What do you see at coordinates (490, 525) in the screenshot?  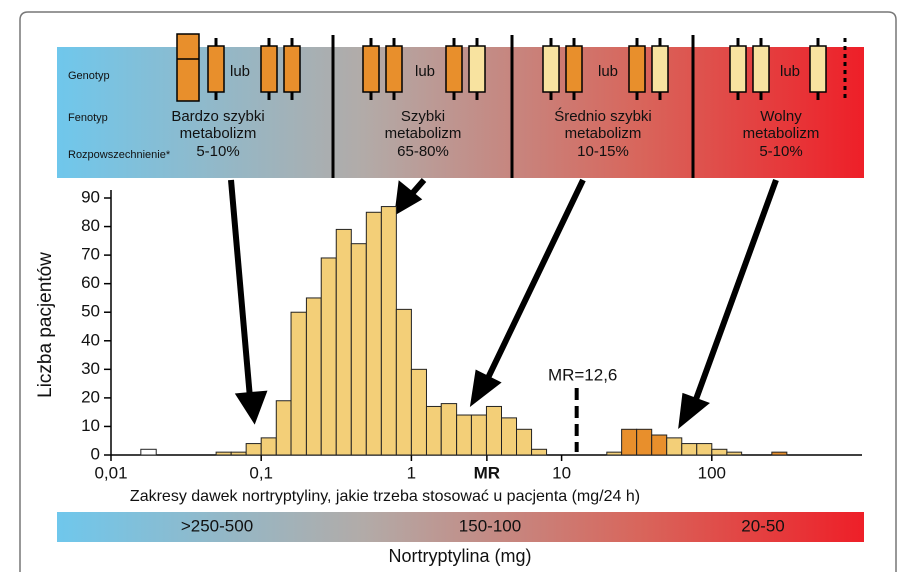 I see `dose-label: 150-100` at bounding box center [490, 525].